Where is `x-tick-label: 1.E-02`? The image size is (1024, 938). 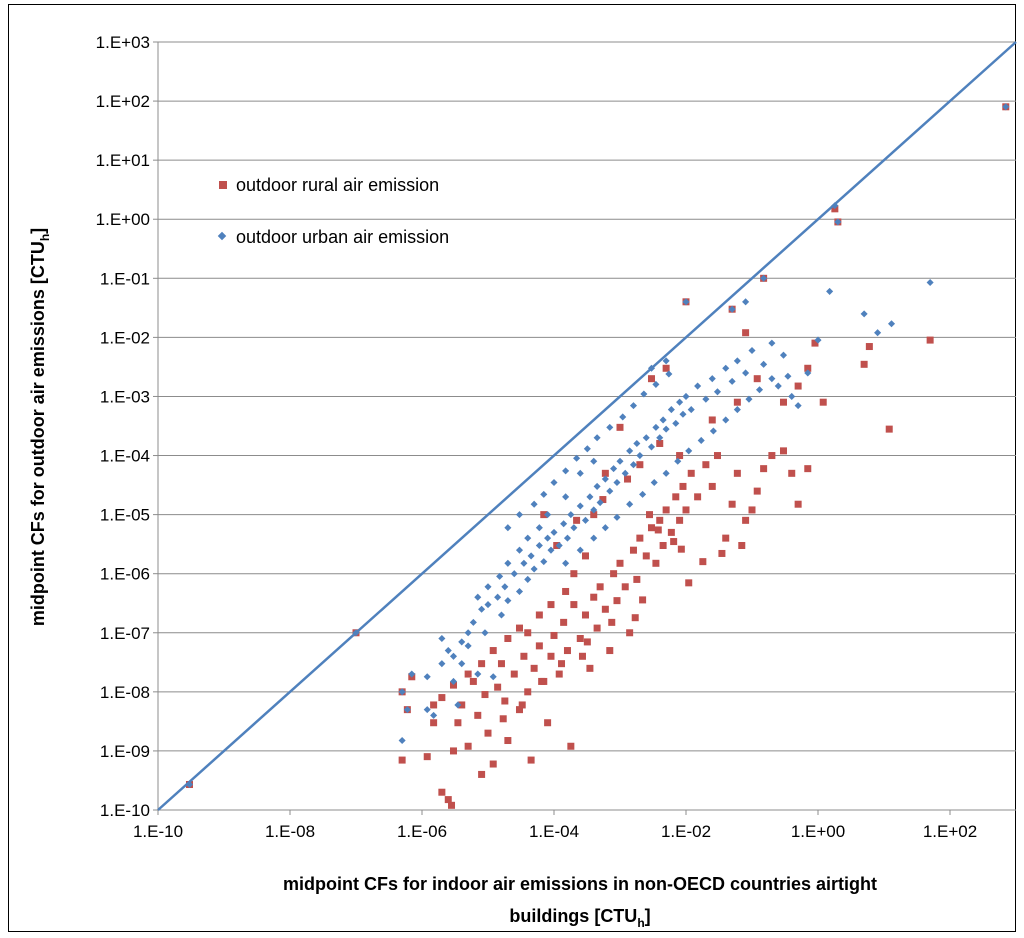 x-tick-label: 1.E-02 is located at coordinates (686, 831).